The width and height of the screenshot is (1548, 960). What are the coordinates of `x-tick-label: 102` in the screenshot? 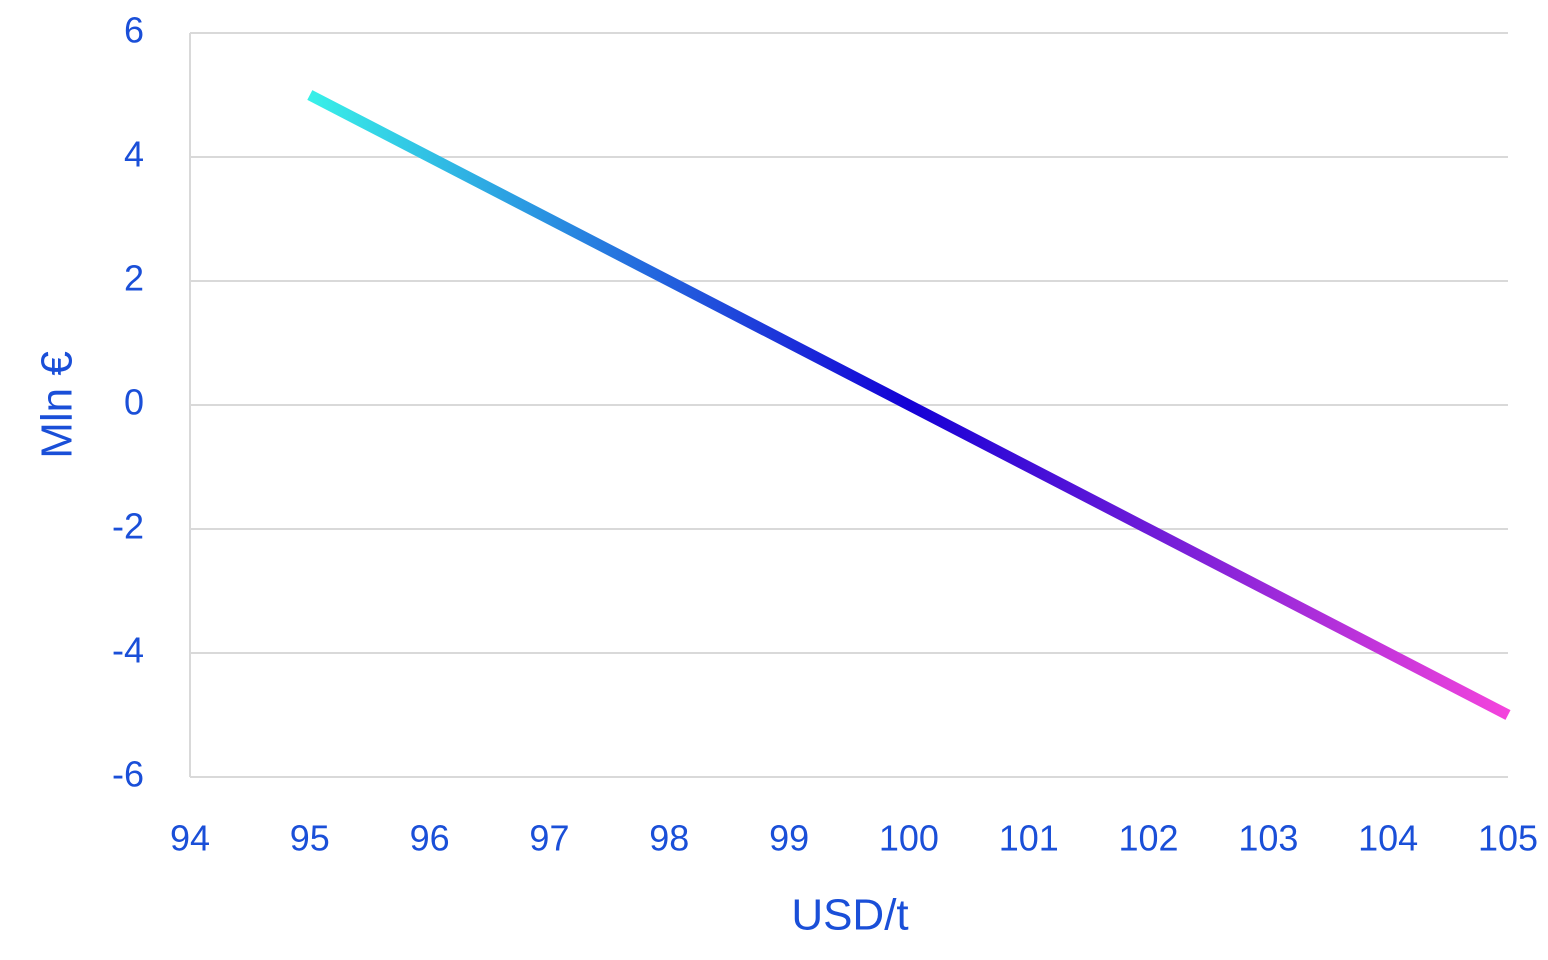 It's located at (1149, 838).